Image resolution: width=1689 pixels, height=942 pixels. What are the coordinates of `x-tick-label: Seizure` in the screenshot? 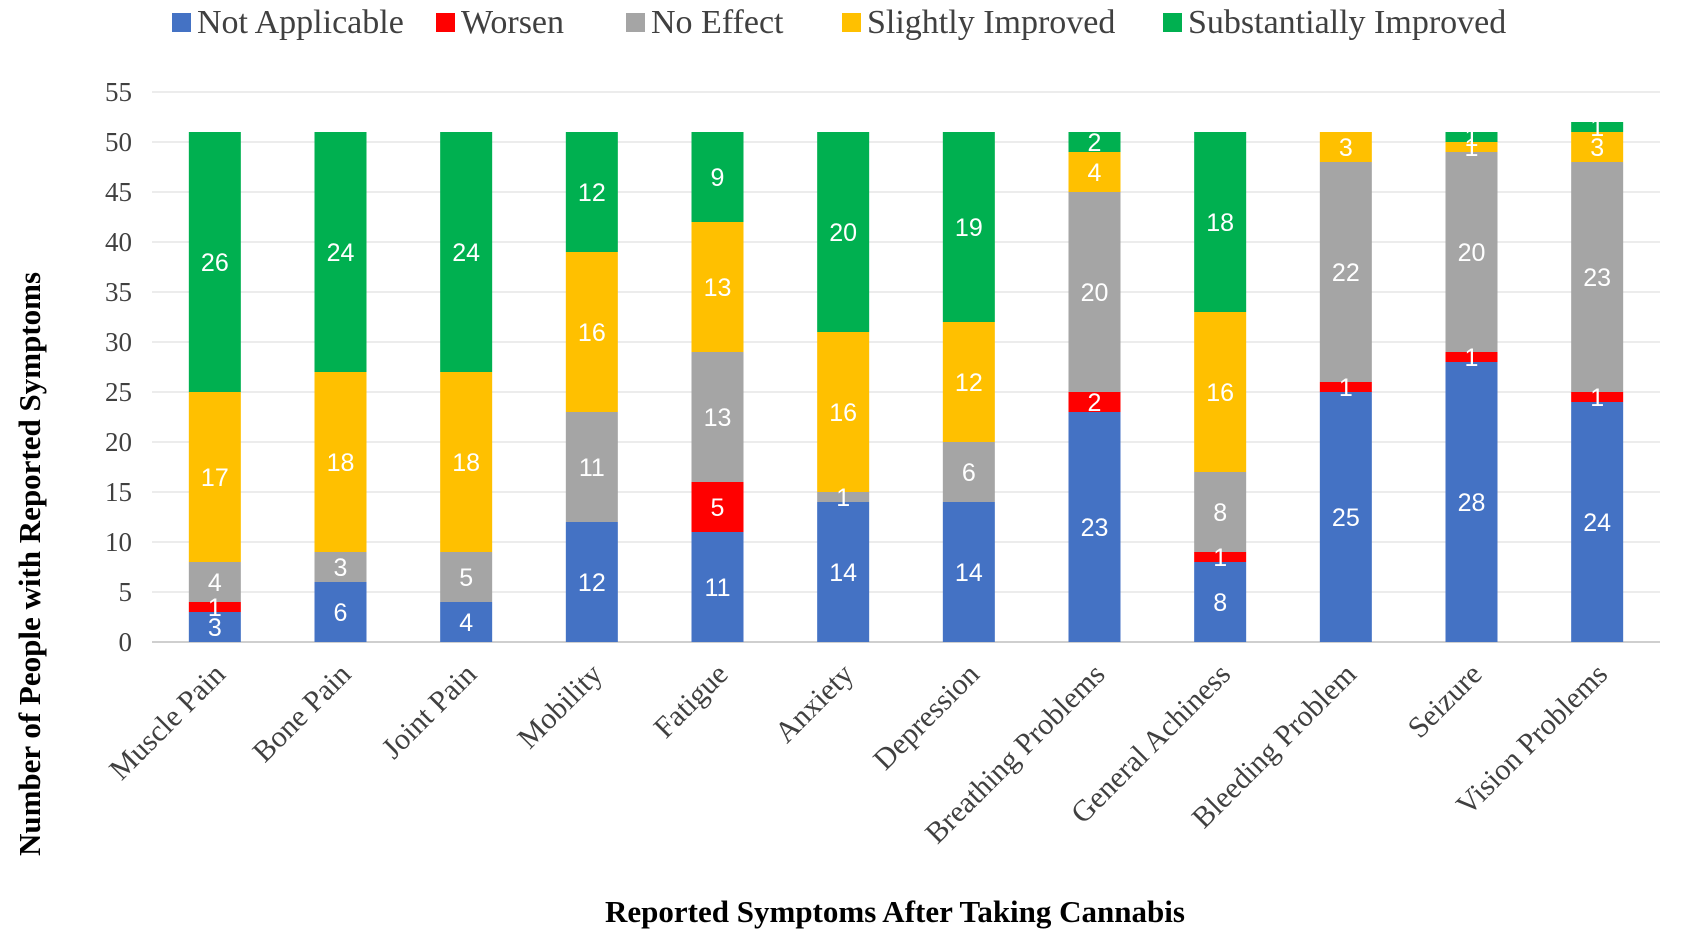 It's located at (1444, 701).